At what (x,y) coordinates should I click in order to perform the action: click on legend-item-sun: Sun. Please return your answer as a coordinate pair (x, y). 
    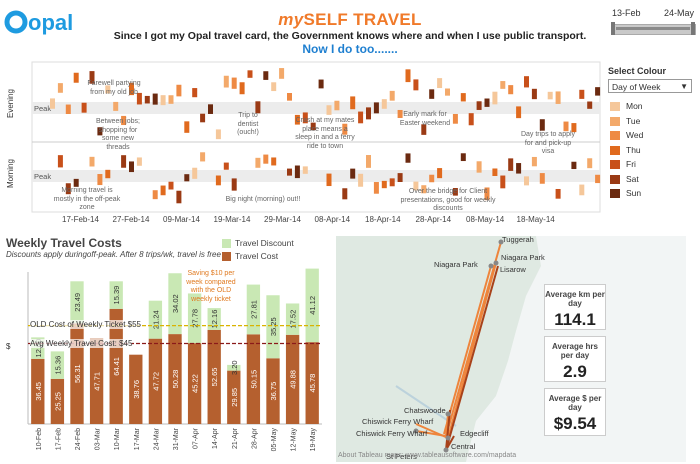
    Looking at the image, I should click on (625, 193).